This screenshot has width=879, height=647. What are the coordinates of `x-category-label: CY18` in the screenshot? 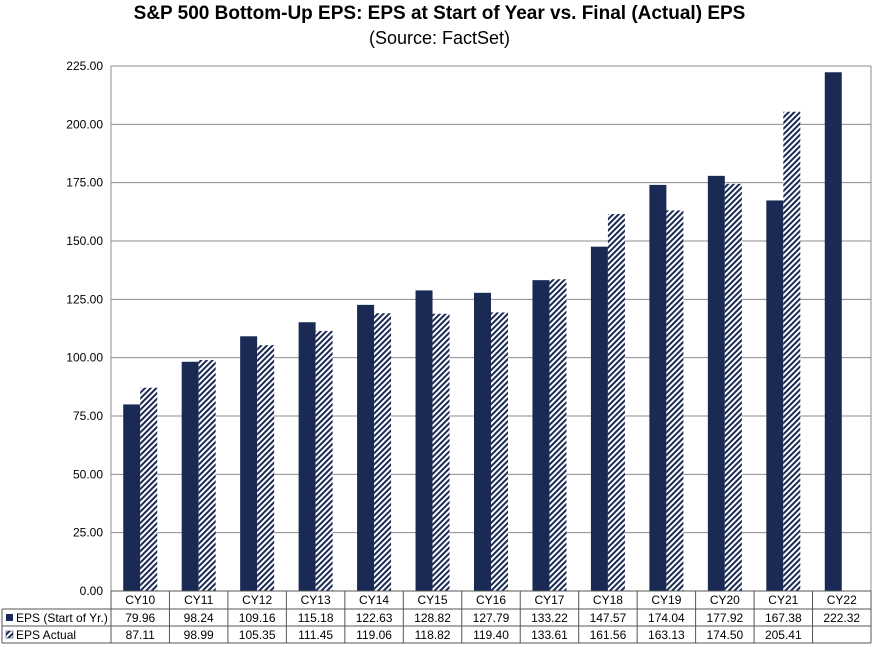 It's located at (608, 600).